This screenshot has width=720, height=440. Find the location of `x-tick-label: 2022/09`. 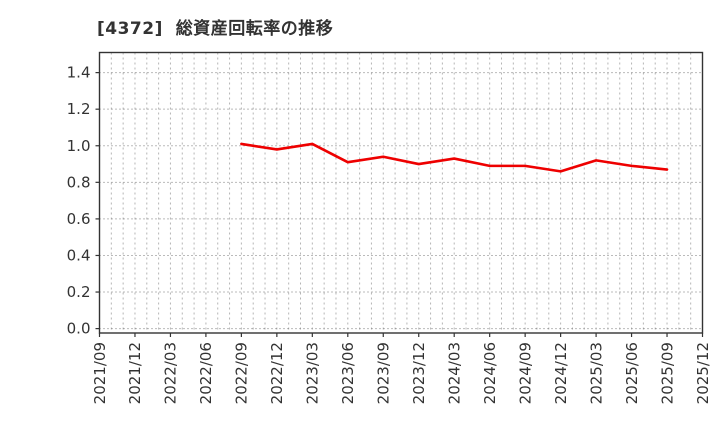

x-tick-label: 2022/09 is located at coordinates (242, 373).